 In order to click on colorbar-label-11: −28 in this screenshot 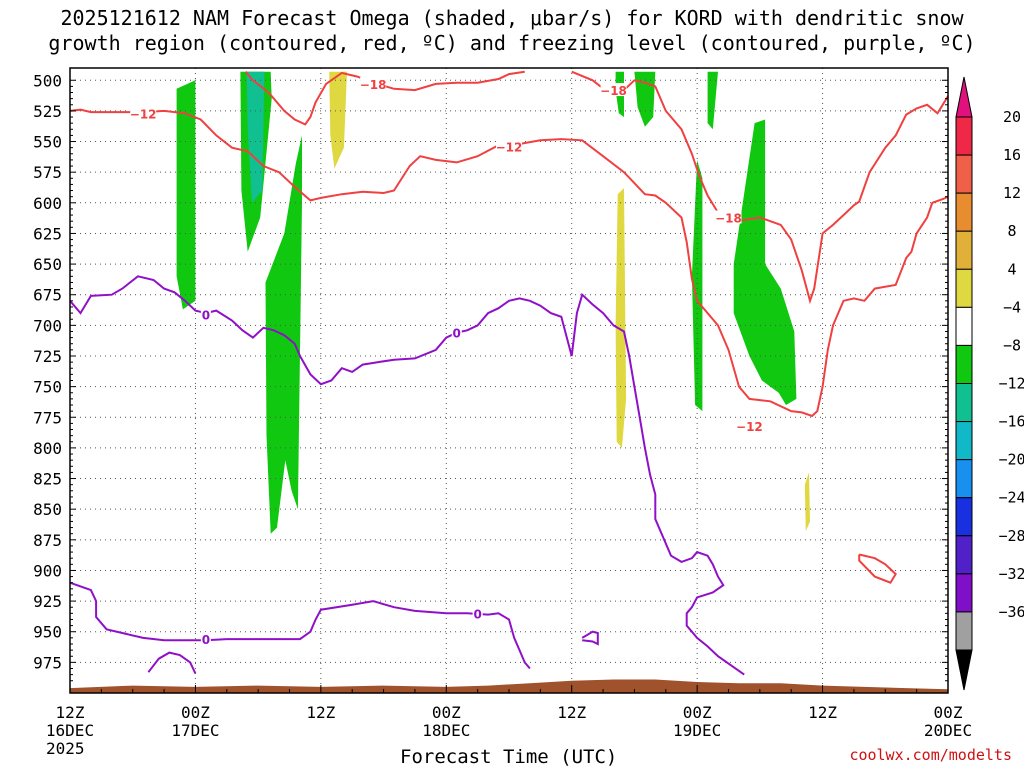, I will do `click(1011, 536)`.